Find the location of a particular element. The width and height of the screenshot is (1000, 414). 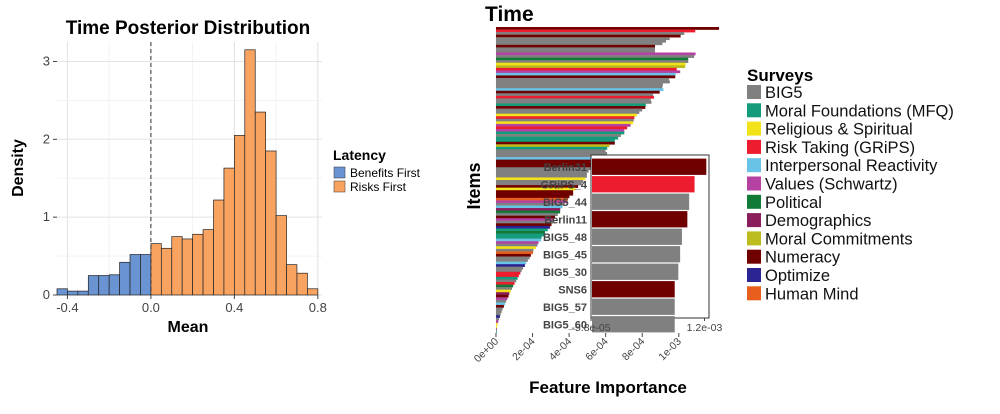

inset-item-label-big5_45: BIG5_45 is located at coordinates (565, 255).